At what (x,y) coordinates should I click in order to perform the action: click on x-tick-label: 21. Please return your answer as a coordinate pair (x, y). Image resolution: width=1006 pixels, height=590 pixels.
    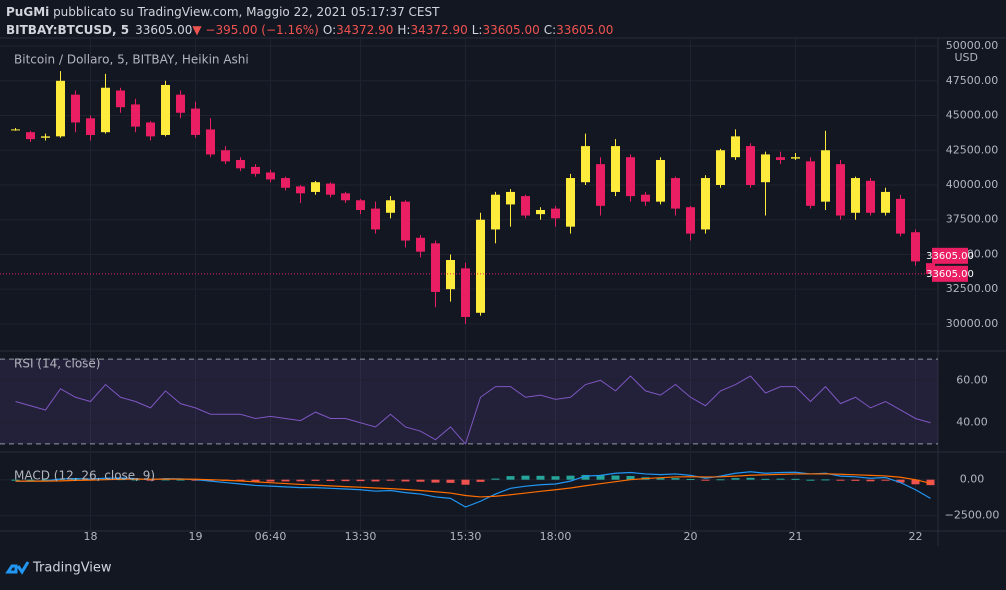
    Looking at the image, I should click on (796, 536).